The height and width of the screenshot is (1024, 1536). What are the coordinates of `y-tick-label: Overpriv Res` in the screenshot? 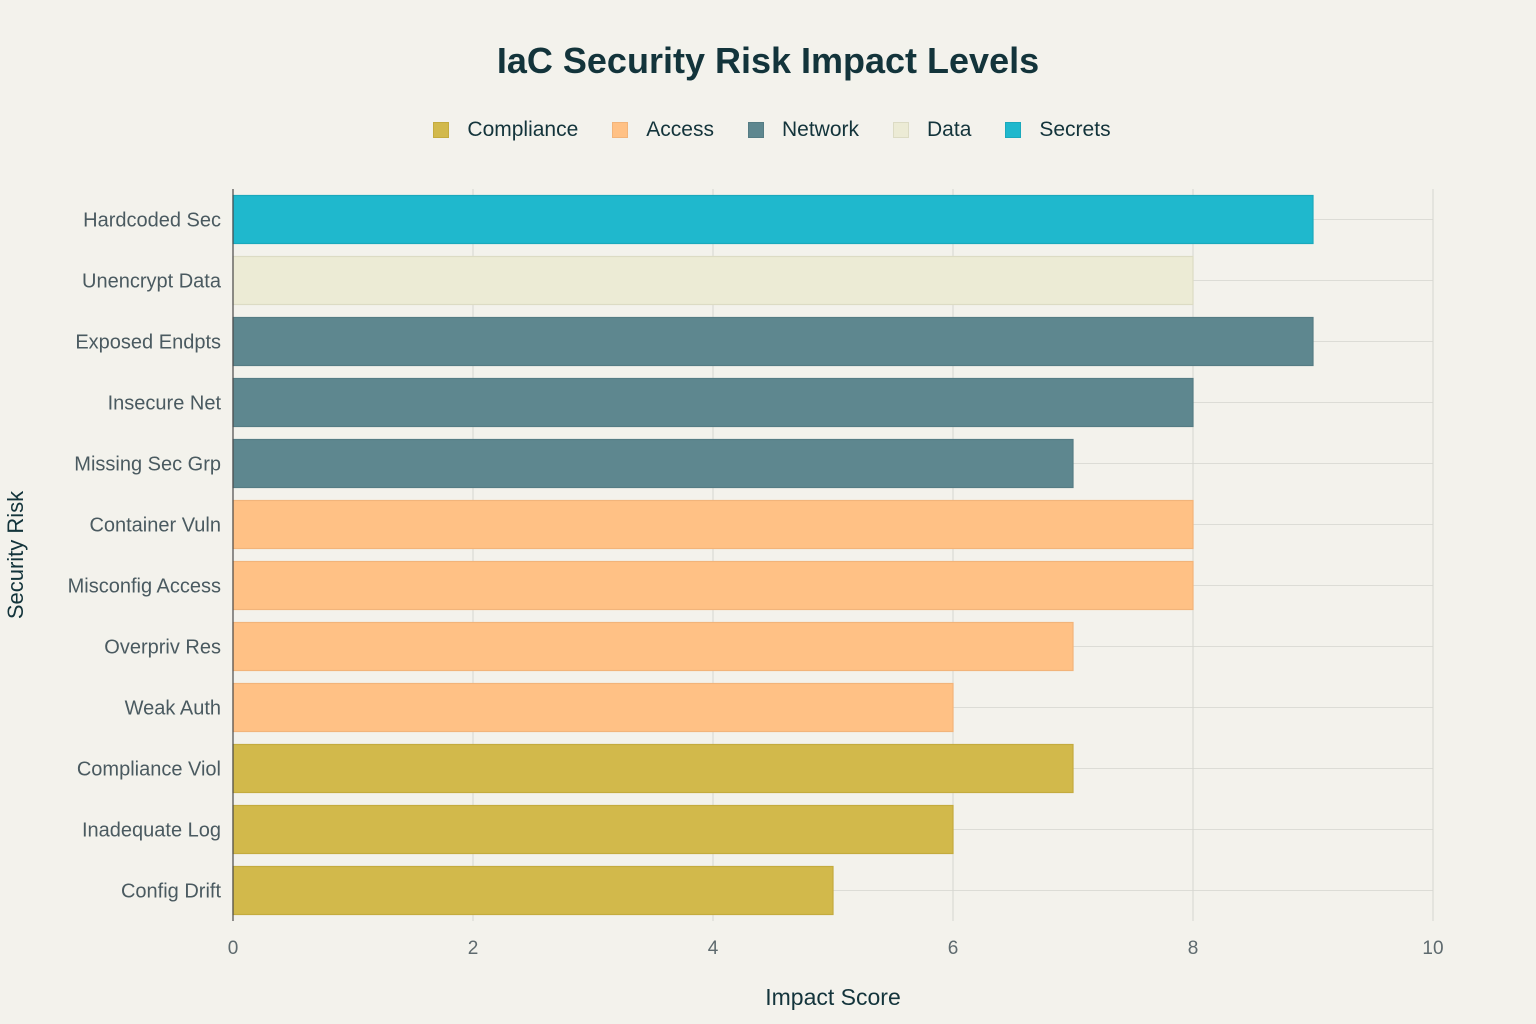 It's located at (162, 648).